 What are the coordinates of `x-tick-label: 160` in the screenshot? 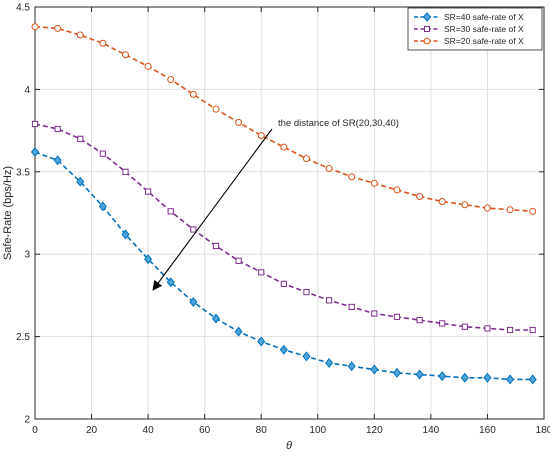 It's located at (487, 430).